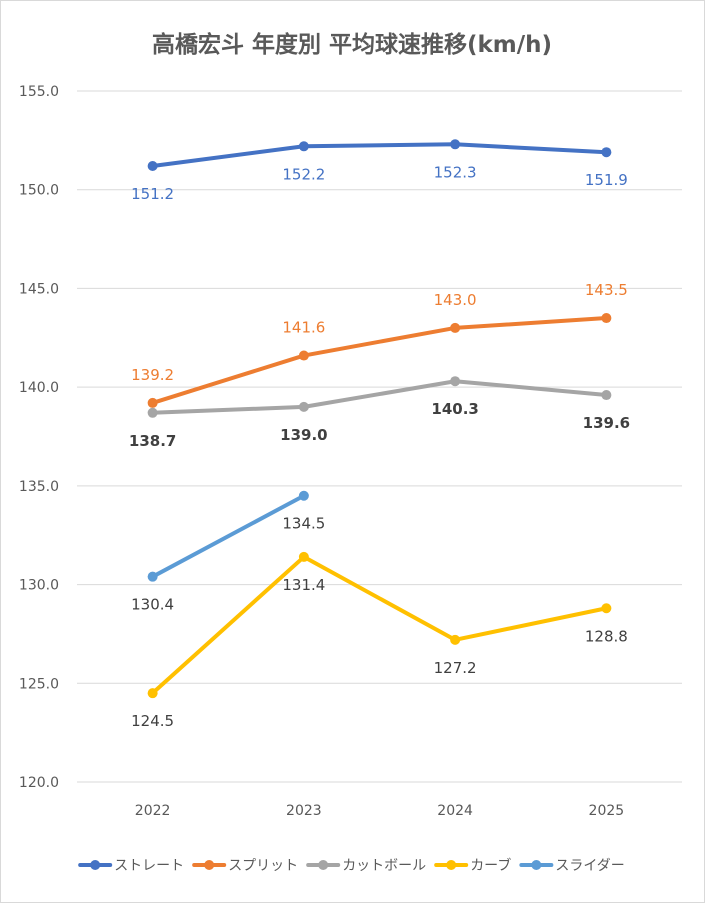 This screenshot has width=705, height=903. I want to click on legend-item: カーブ, so click(472, 865).